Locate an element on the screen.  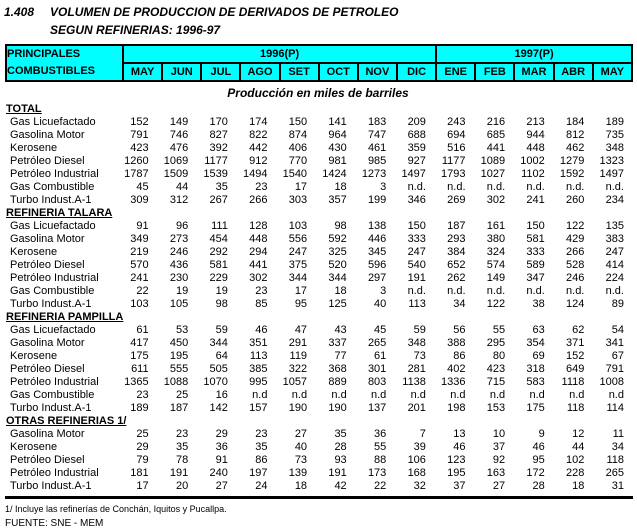
month-header-1996-ago: AGO is located at coordinates (260, 72).